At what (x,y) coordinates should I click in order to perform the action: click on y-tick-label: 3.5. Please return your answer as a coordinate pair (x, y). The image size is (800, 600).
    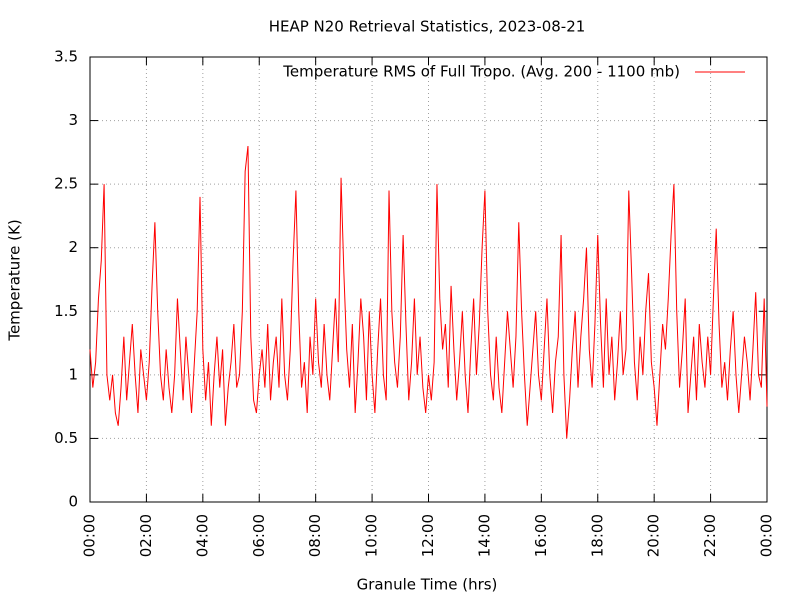
    Looking at the image, I should click on (66, 57).